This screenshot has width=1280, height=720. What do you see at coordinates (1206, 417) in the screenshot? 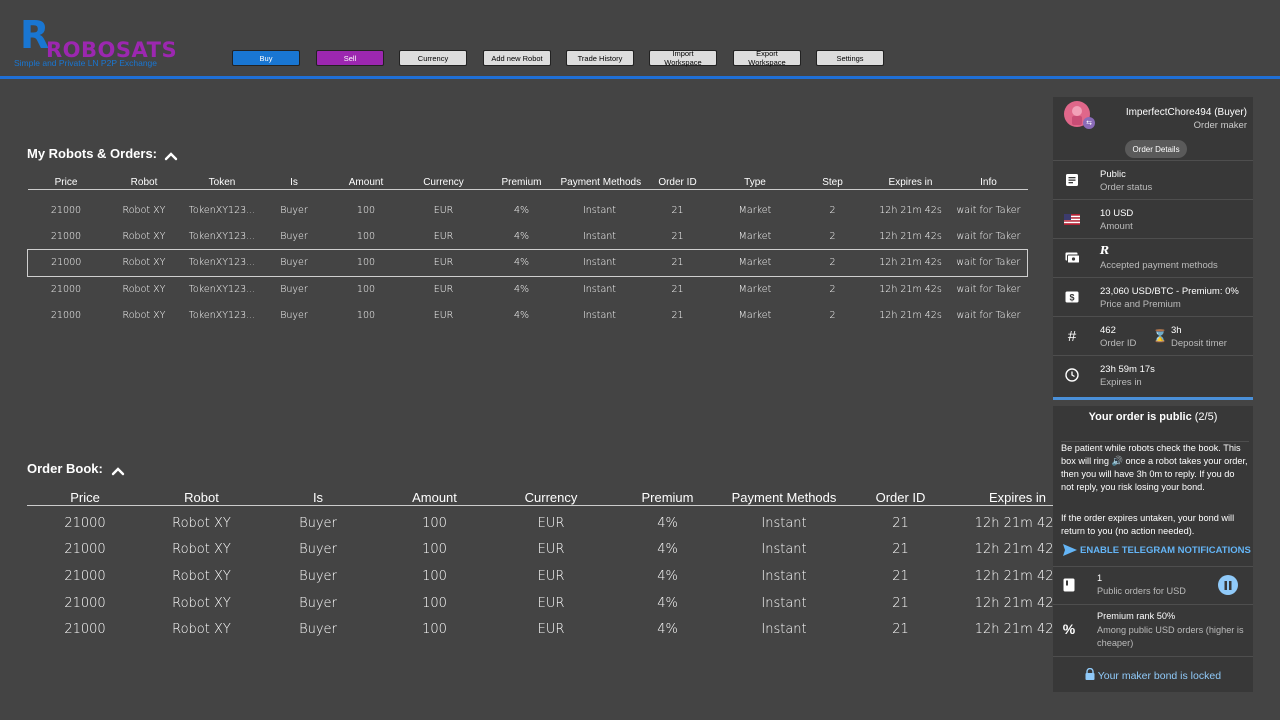
I see `public-order-step: (2/5)` at bounding box center [1206, 417].